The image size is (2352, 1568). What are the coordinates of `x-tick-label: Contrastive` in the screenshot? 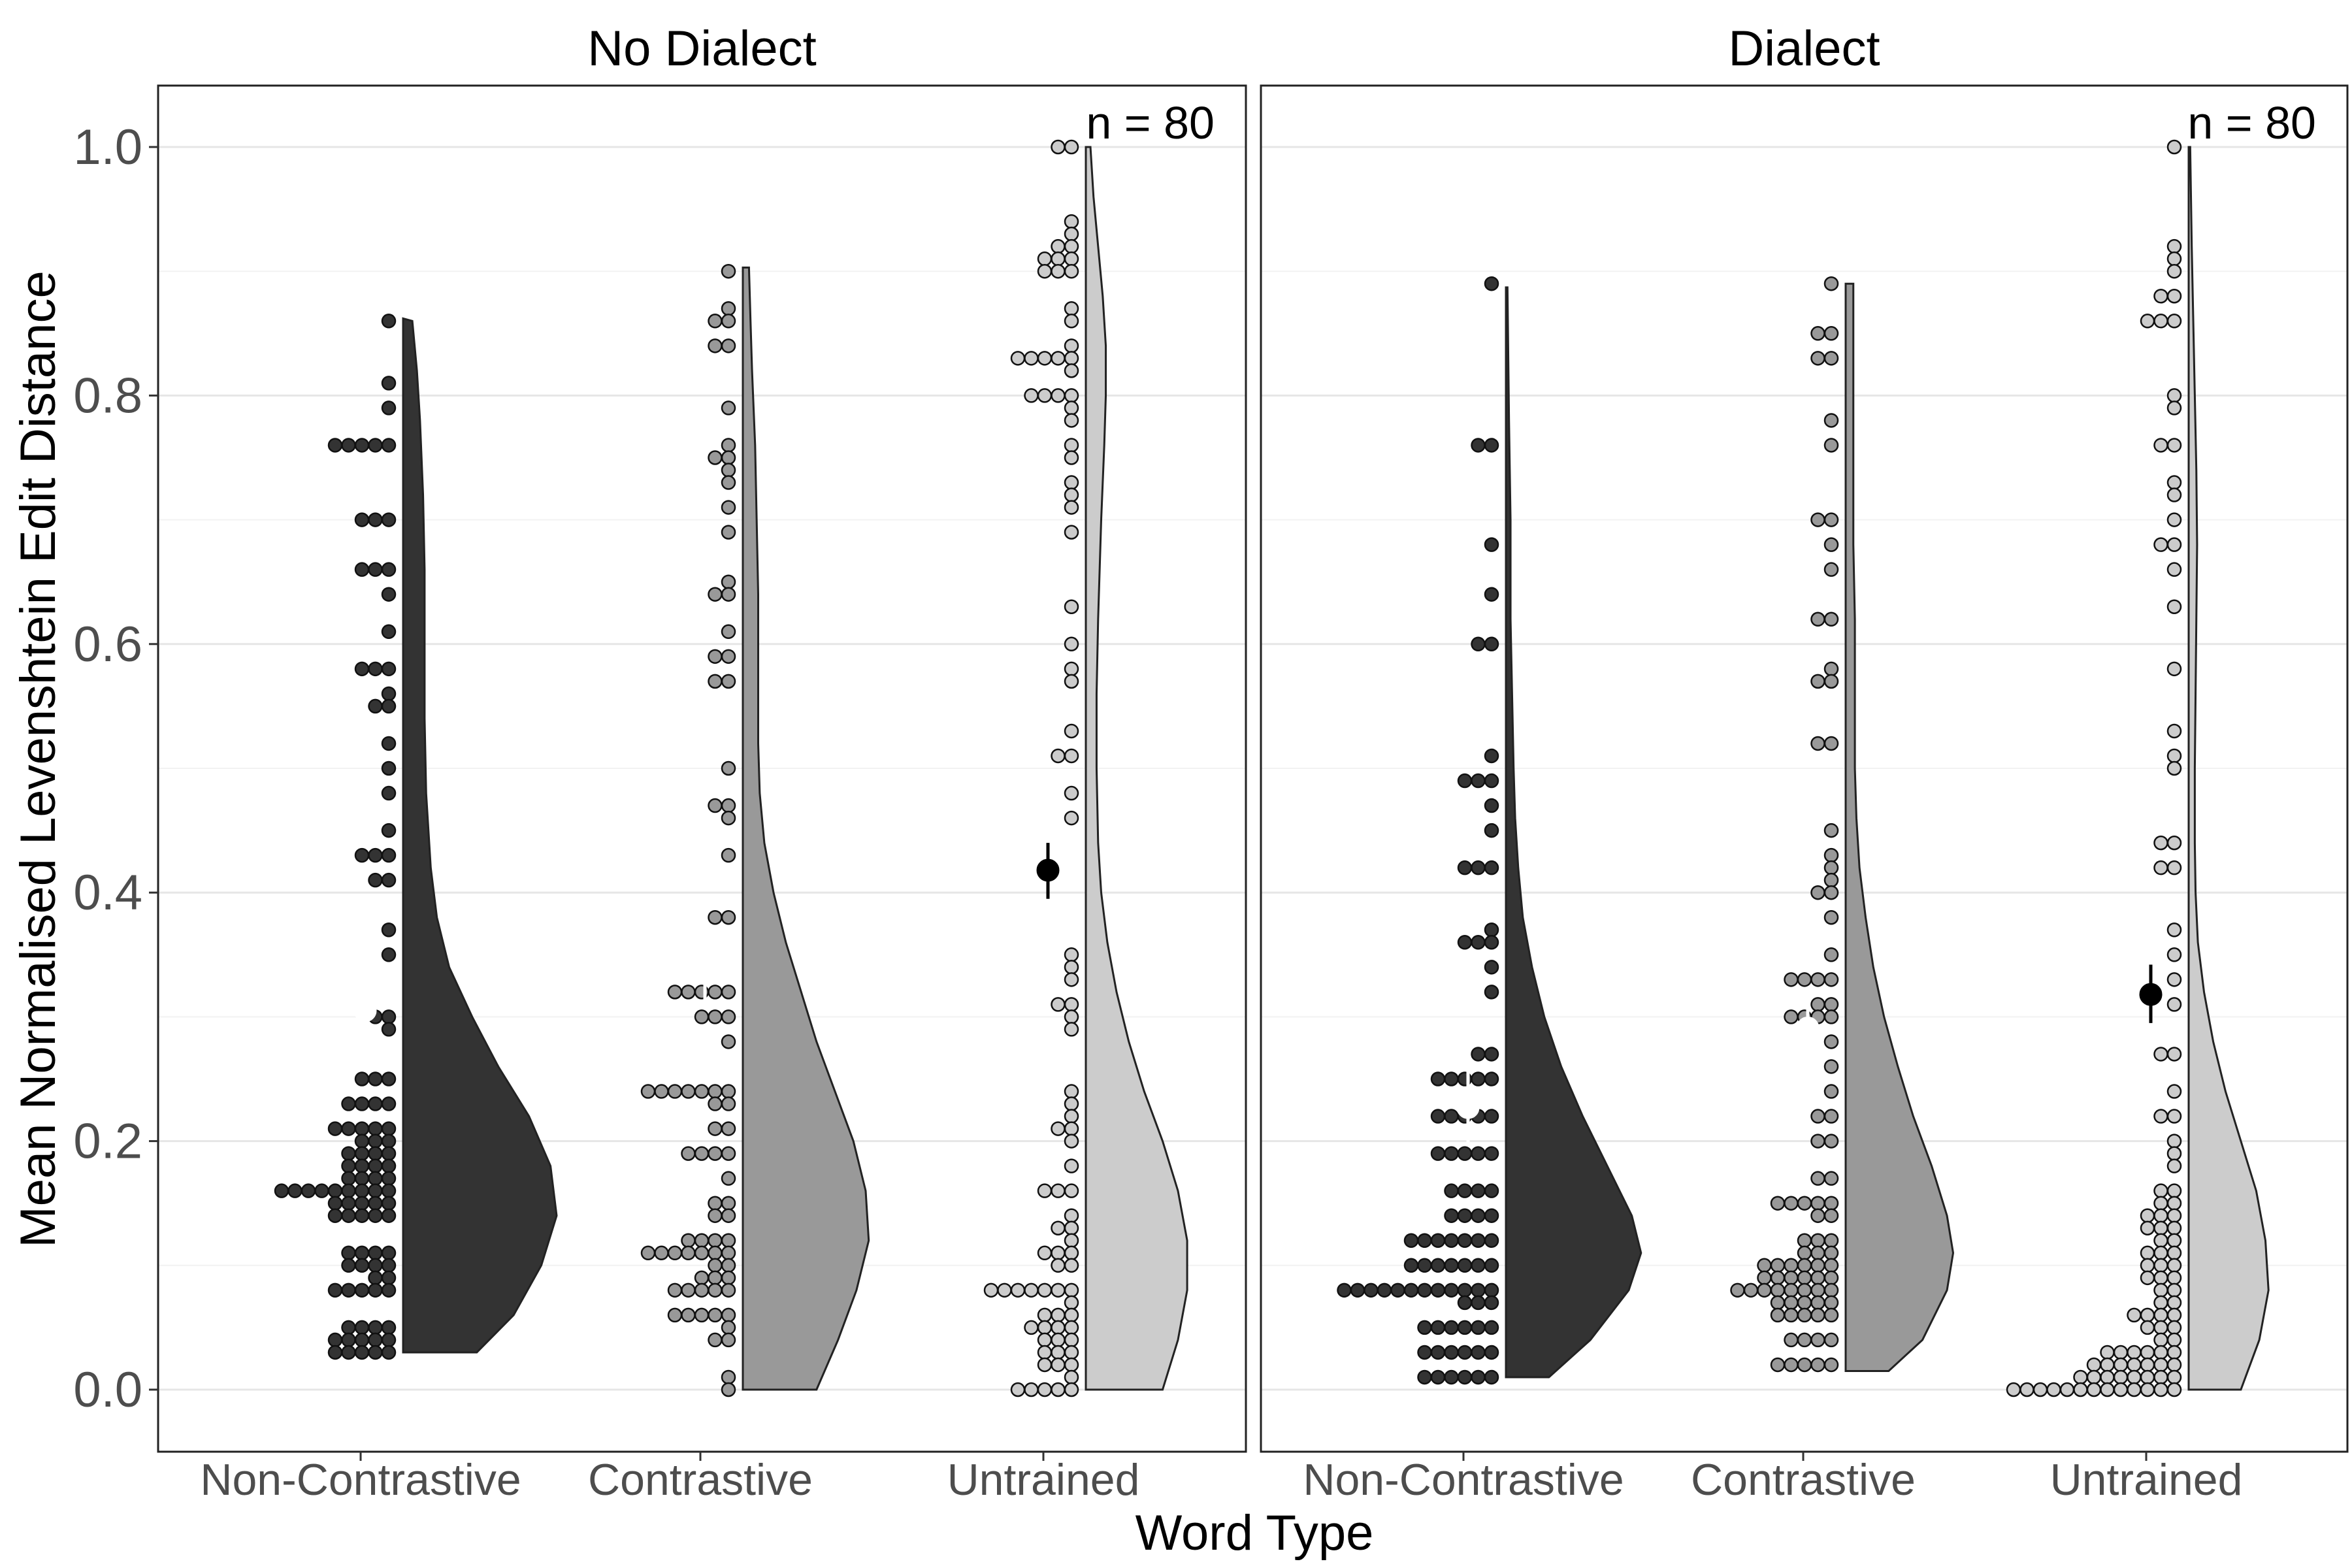 It's located at (700, 1480).